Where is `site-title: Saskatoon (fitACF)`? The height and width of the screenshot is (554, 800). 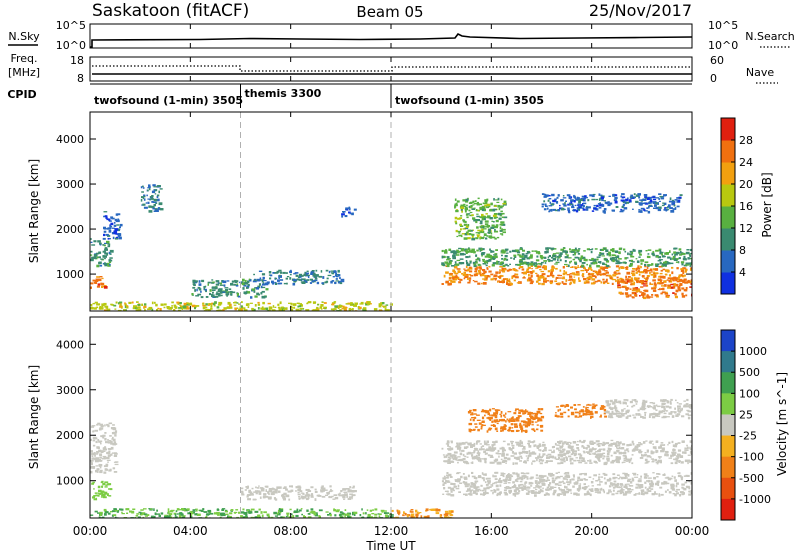 site-title: Saskatoon (fitACF) is located at coordinates (170, 11).